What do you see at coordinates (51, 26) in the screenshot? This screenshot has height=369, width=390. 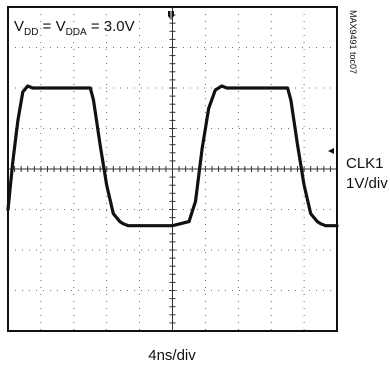 I see `title-eq-v: = V` at bounding box center [51, 26].